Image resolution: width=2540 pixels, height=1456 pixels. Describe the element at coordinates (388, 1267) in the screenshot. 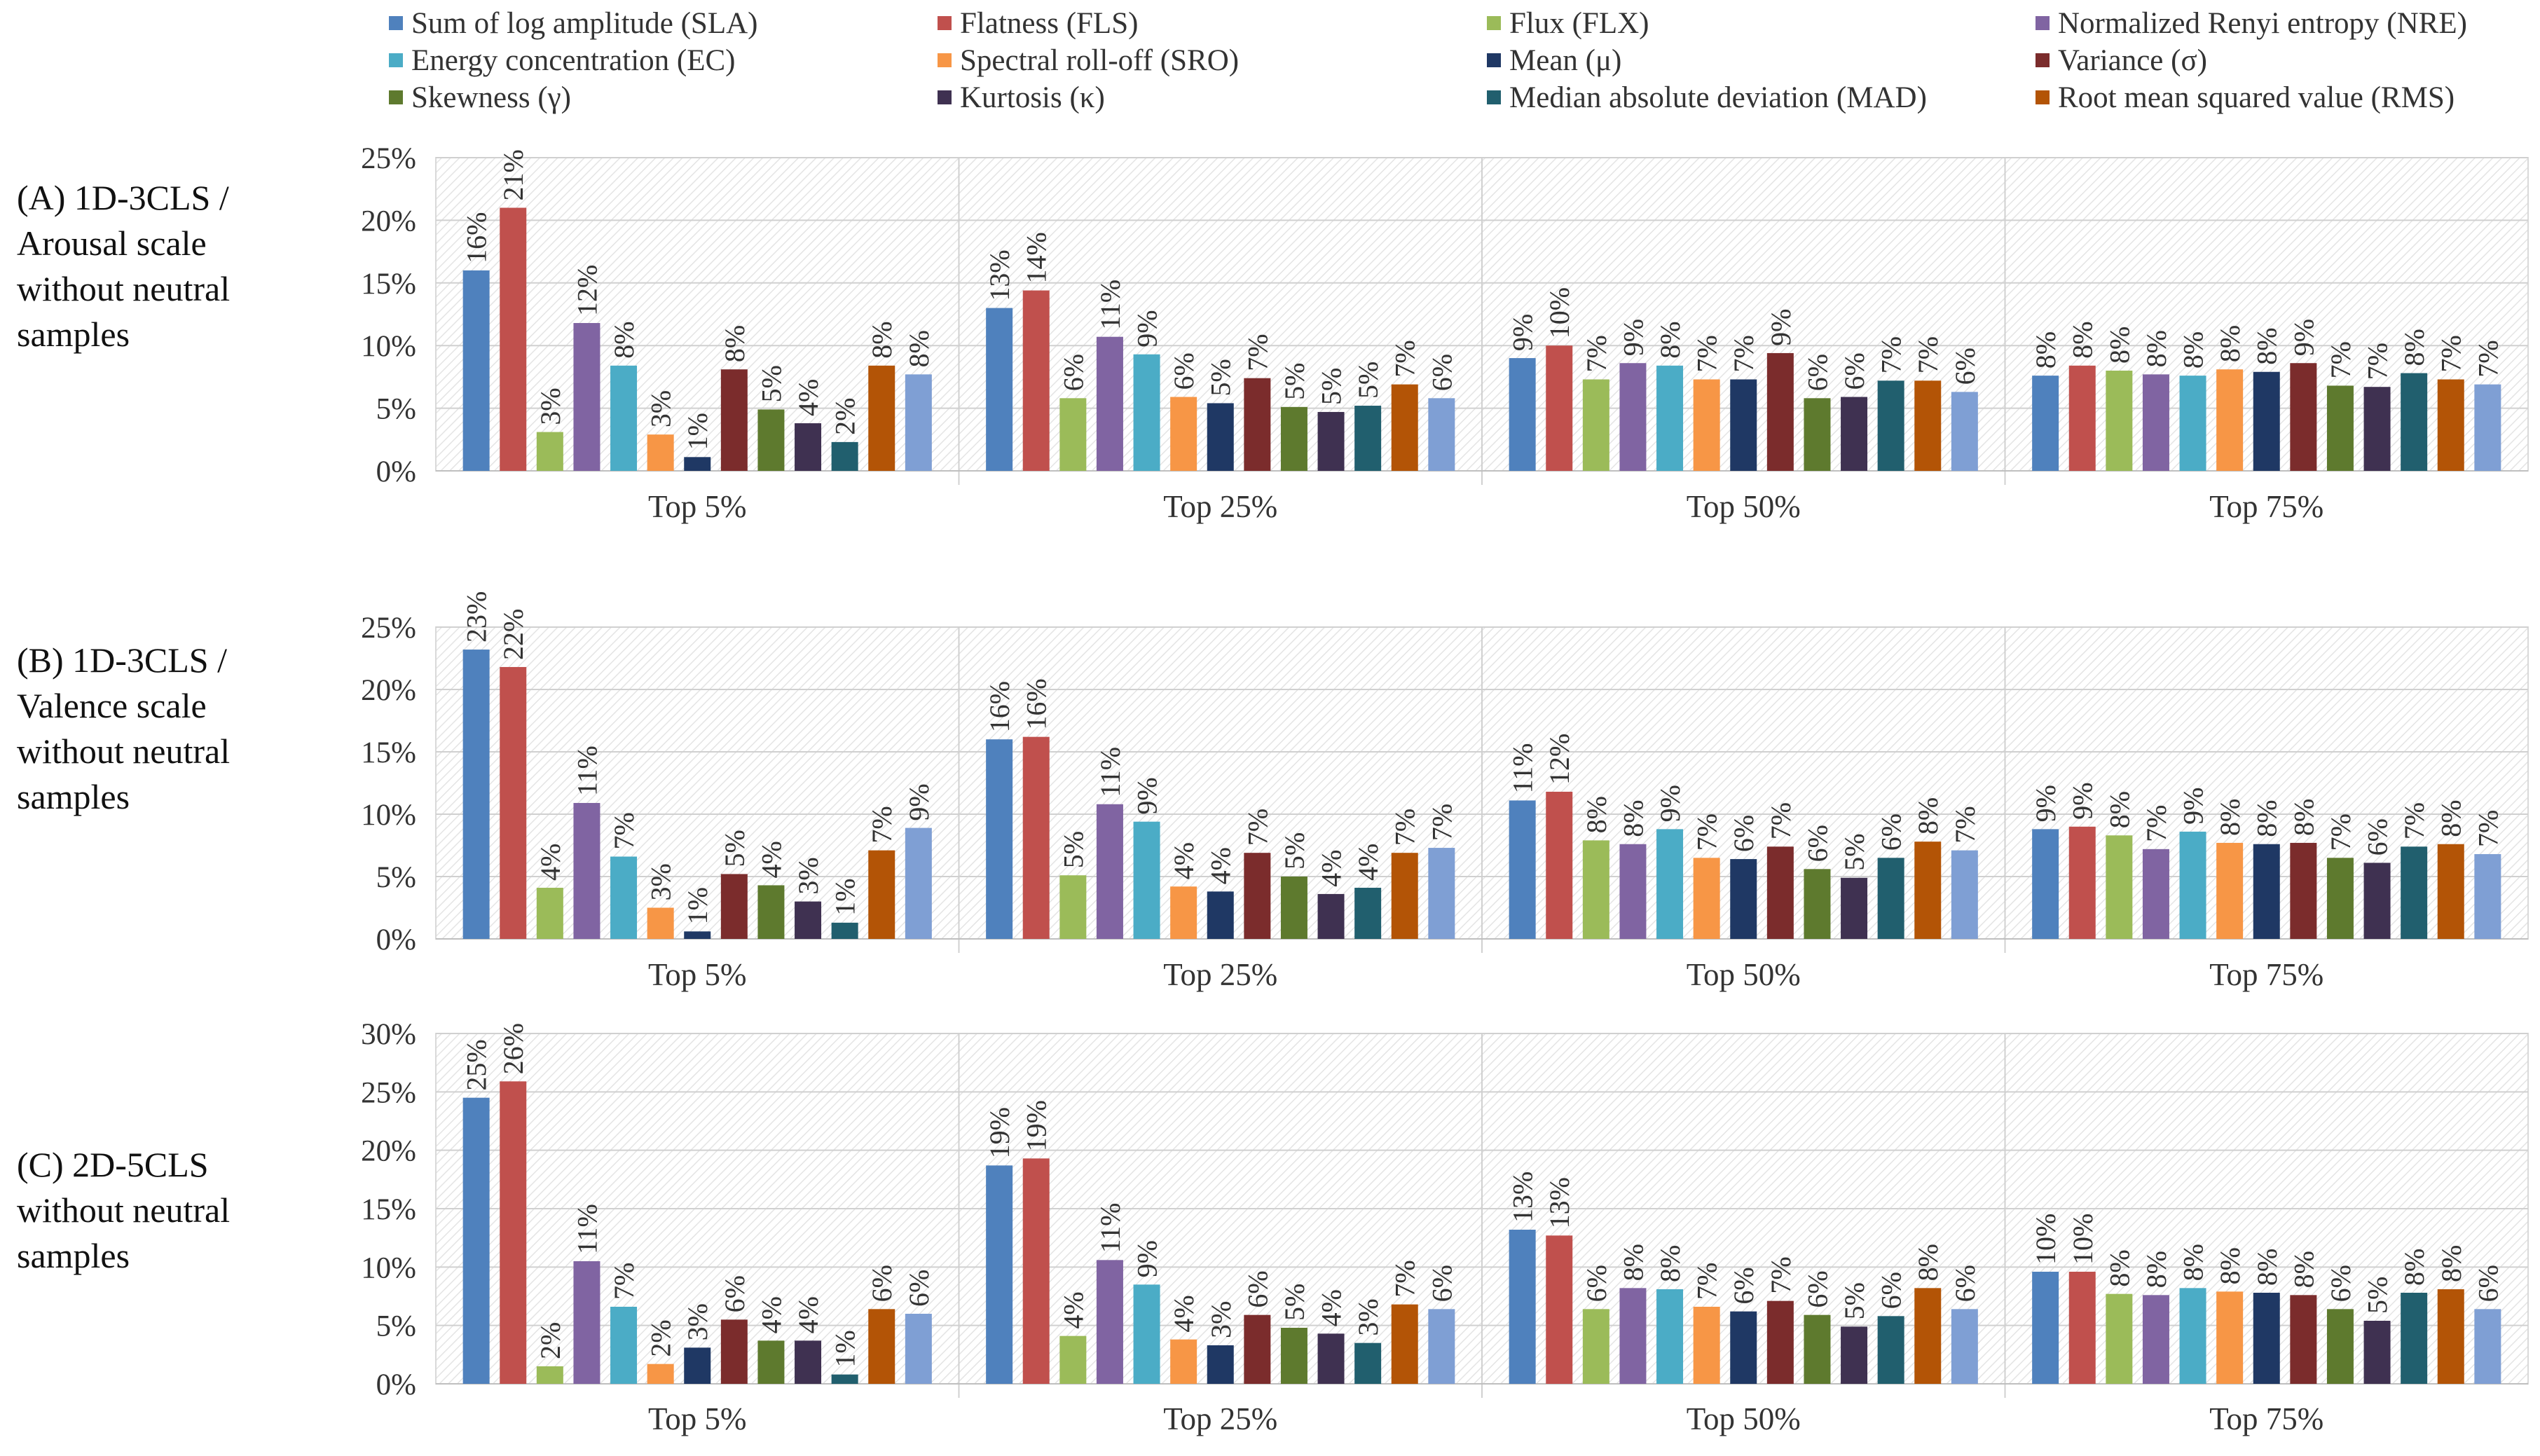

I see `y-tick-label: 10%` at that location.